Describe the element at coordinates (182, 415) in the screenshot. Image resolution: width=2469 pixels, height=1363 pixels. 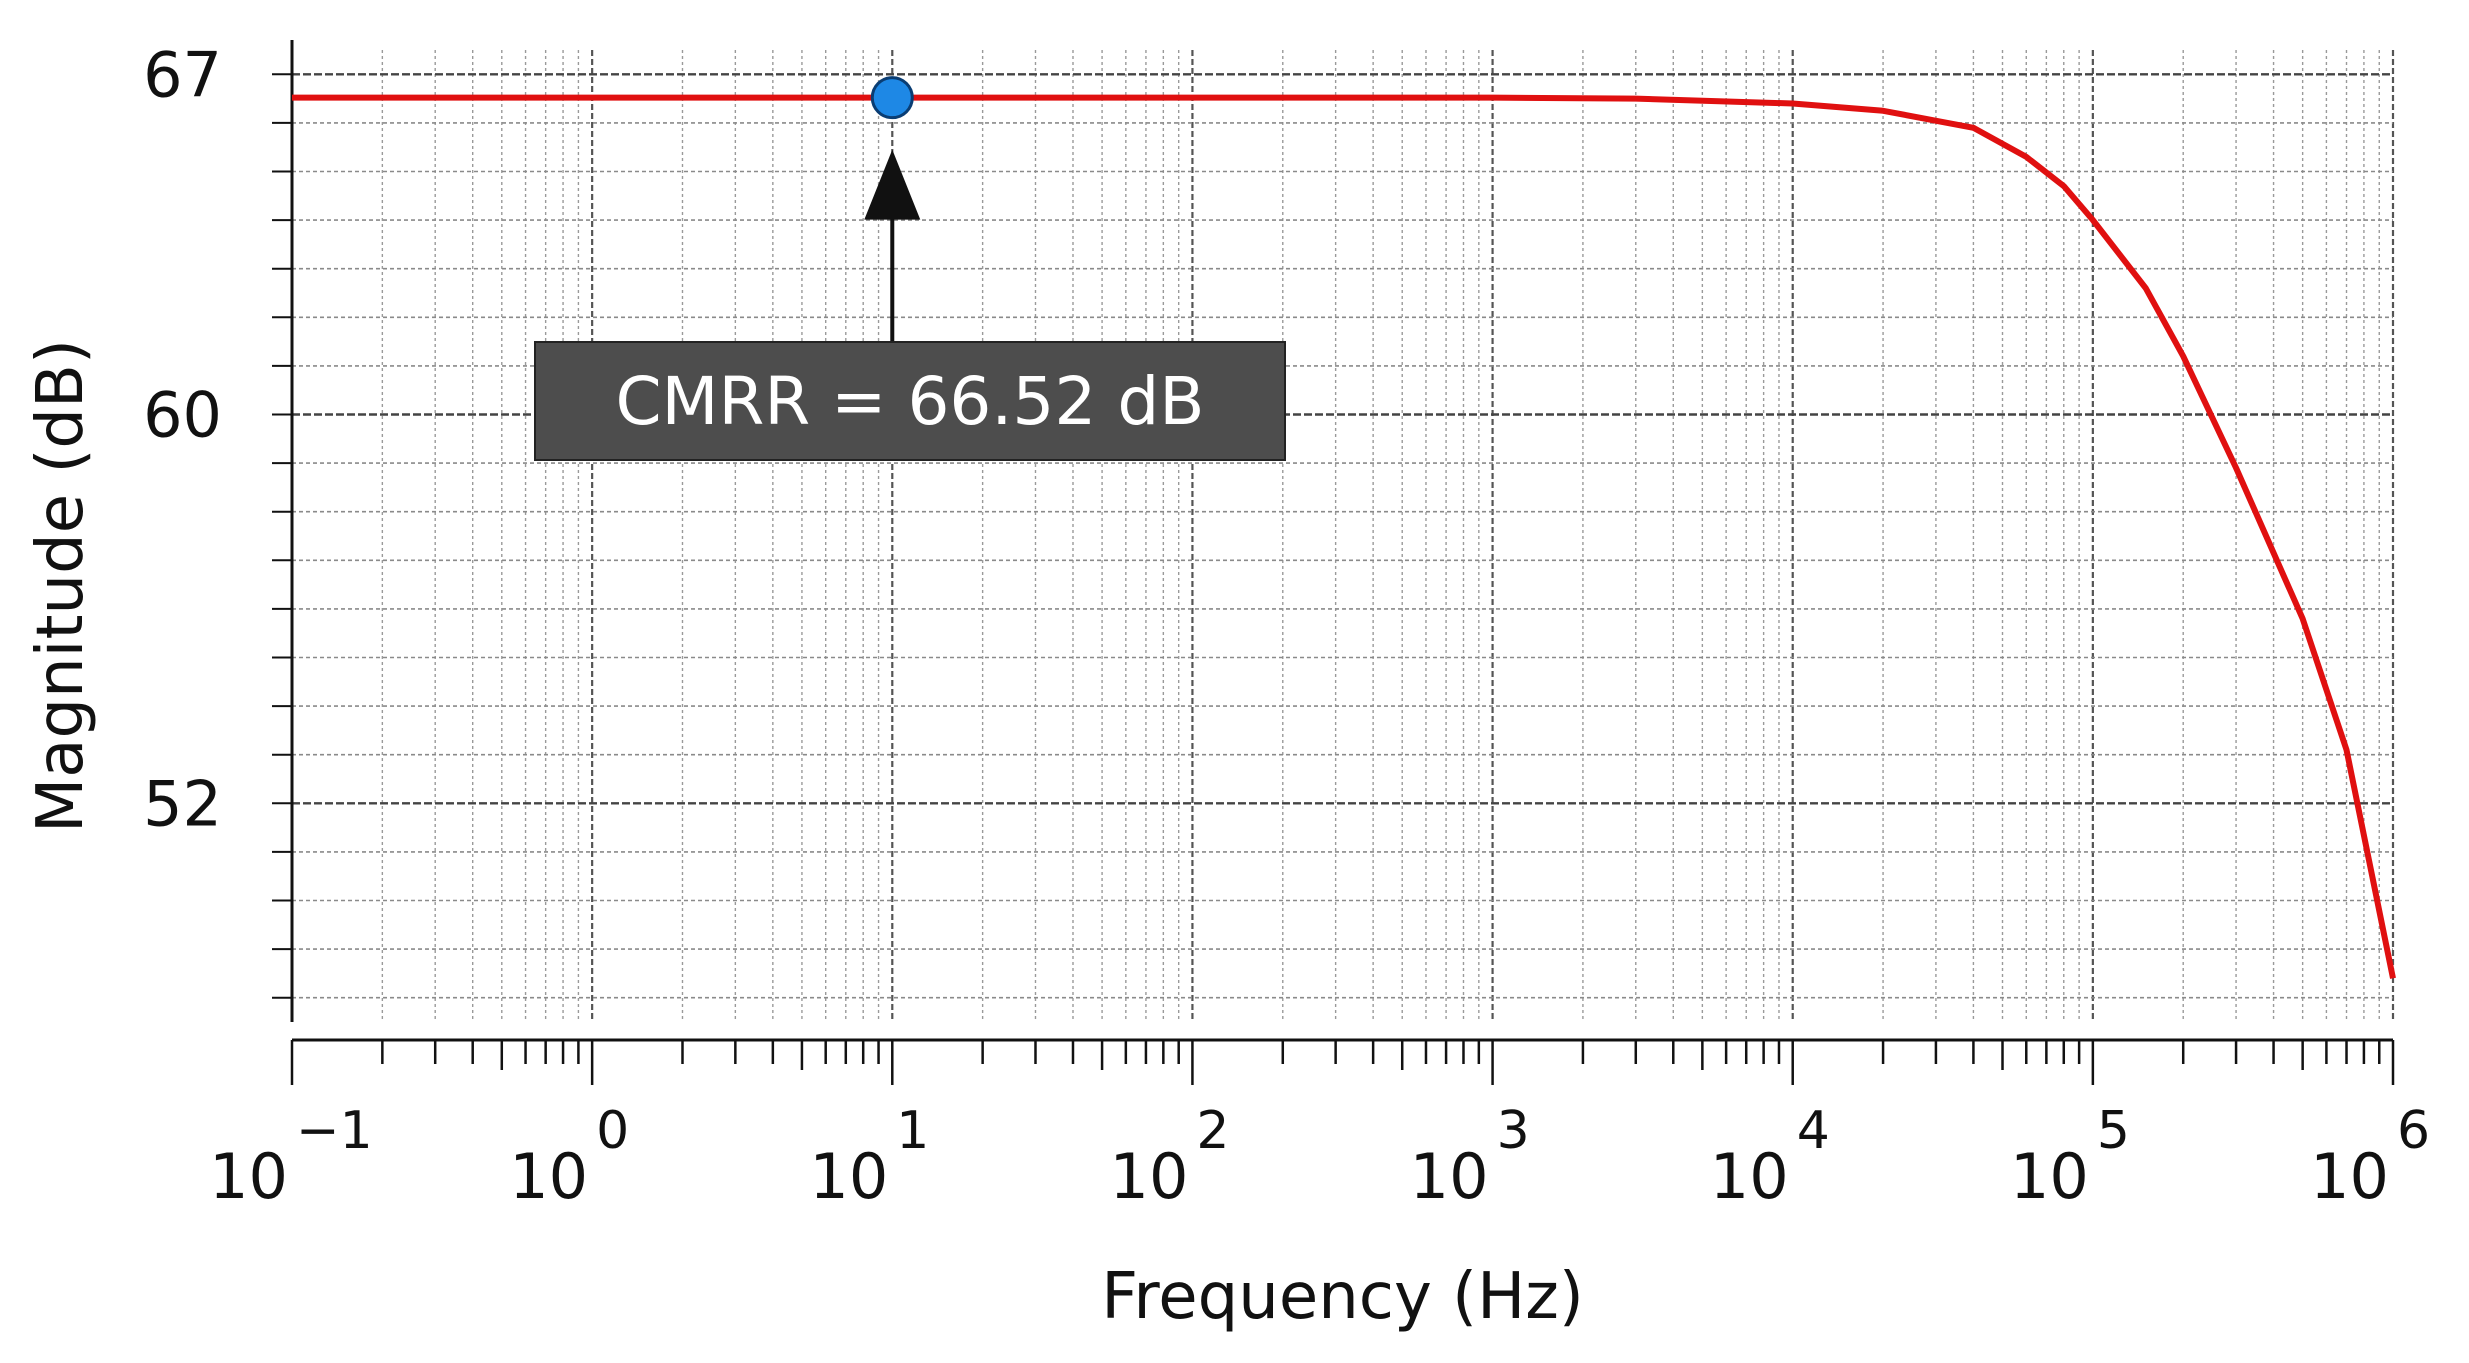
I see `y-tick-label: 60` at that location.